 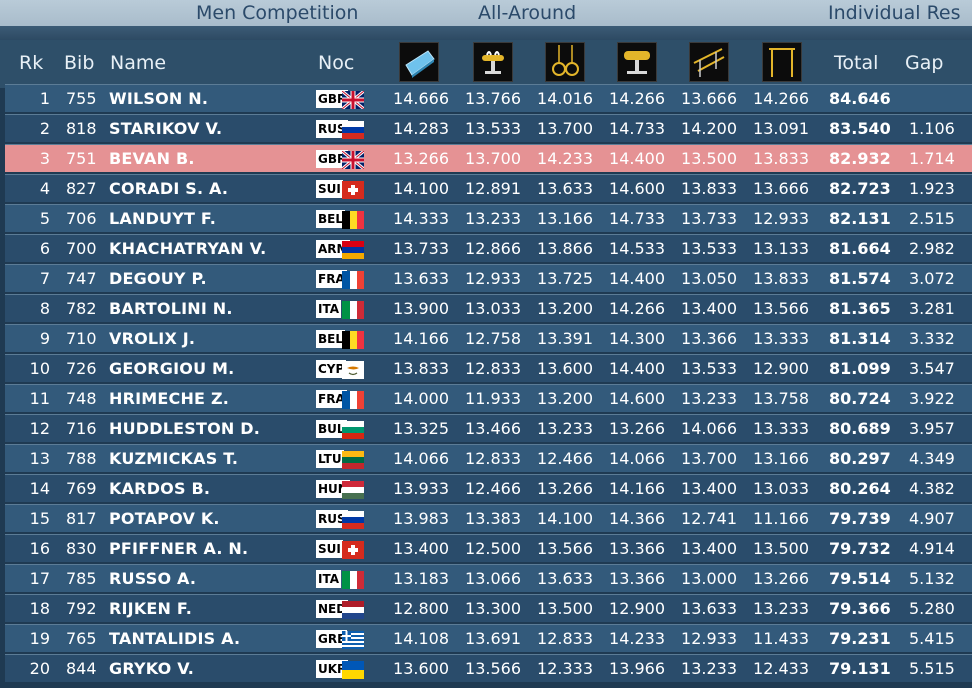 I want to click on athlete-name: CORADI S. A., so click(x=169, y=188).